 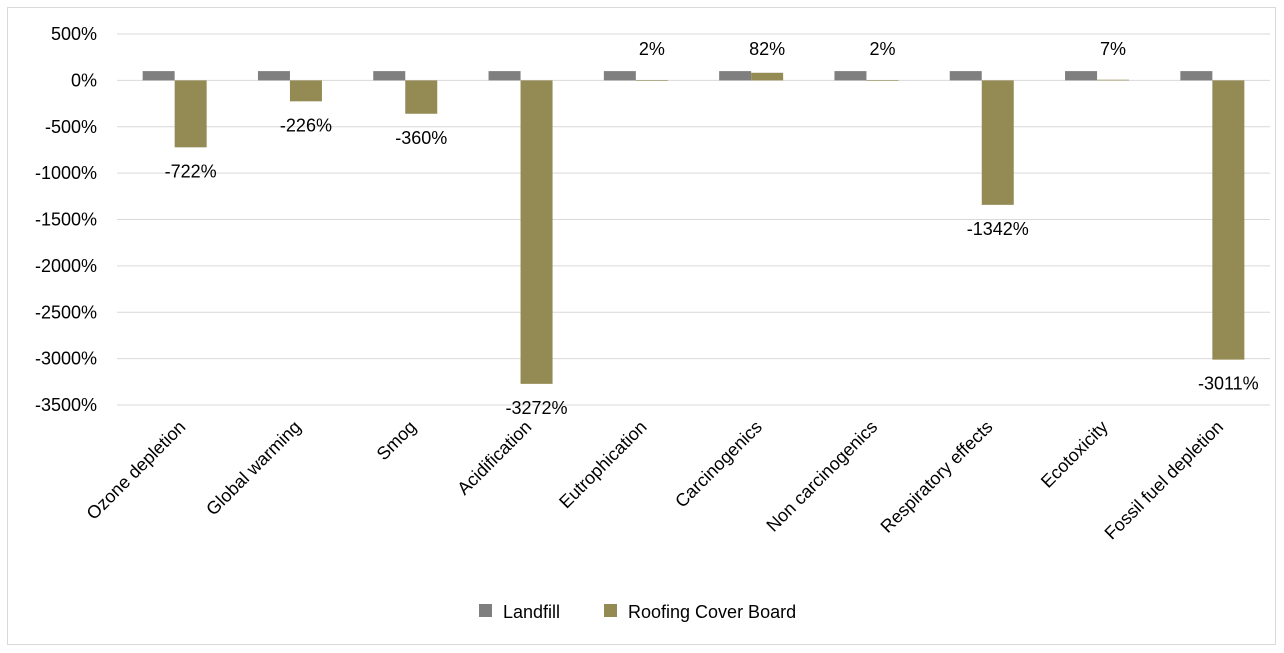 I want to click on x-tick-label-carcinogenics: Carcinogenics, so click(x=718, y=464).